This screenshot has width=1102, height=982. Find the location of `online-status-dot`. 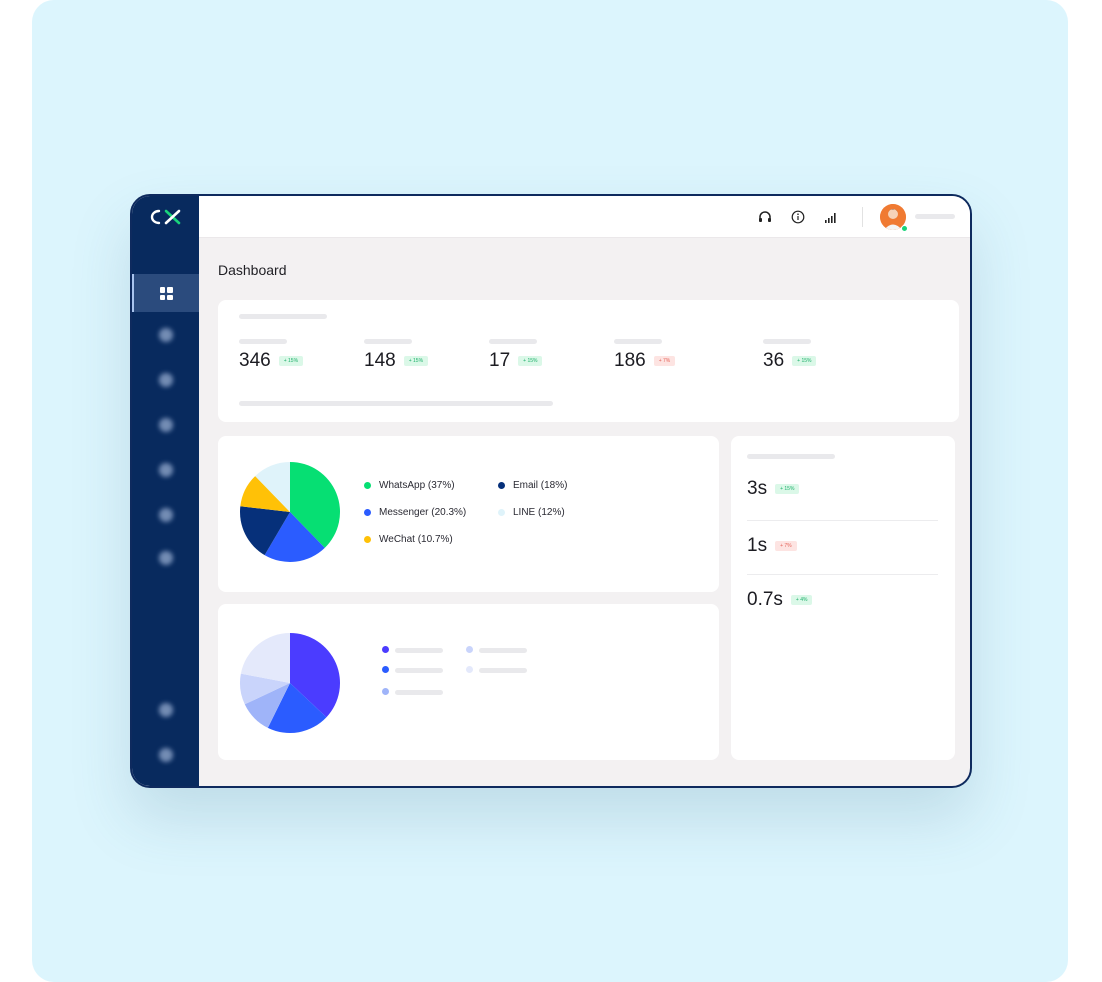

online-status-dot is located at coordinates (904, 228).